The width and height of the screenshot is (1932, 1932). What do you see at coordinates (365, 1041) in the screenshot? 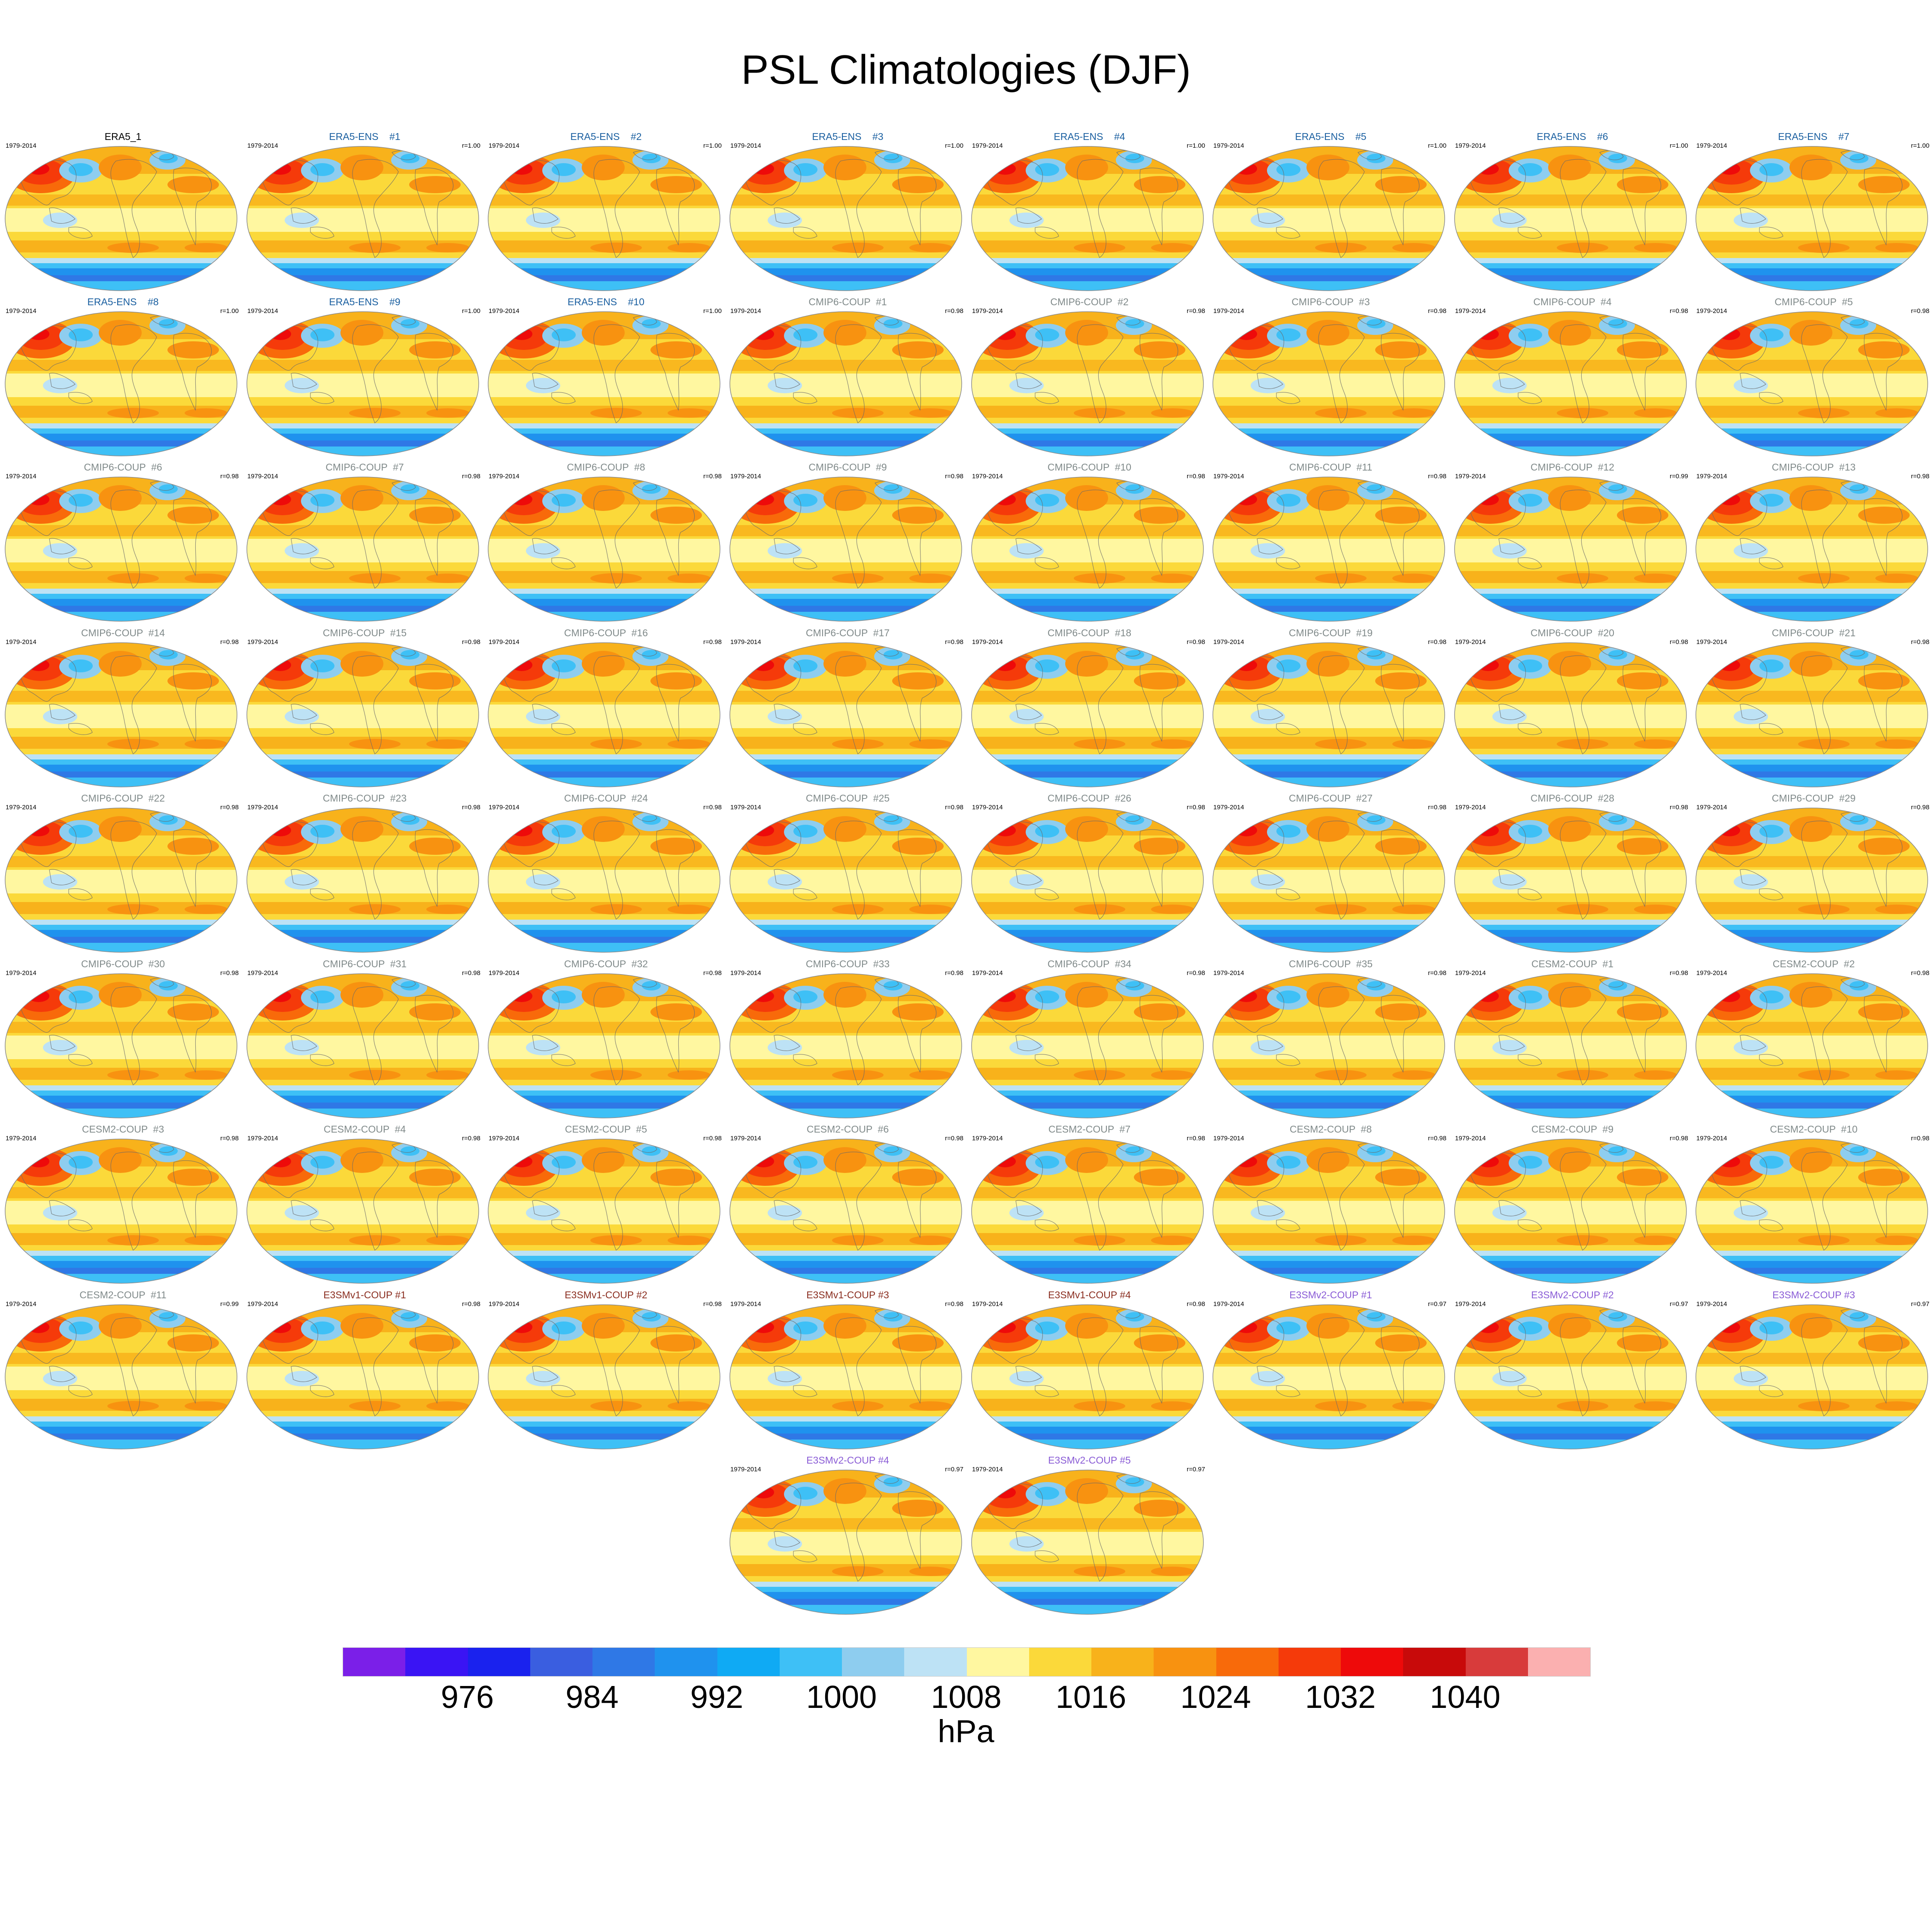
I see `map-panel: CMIP6-COUP #31 1979-2014 r=0.98` at bounding box center [365, 1041].